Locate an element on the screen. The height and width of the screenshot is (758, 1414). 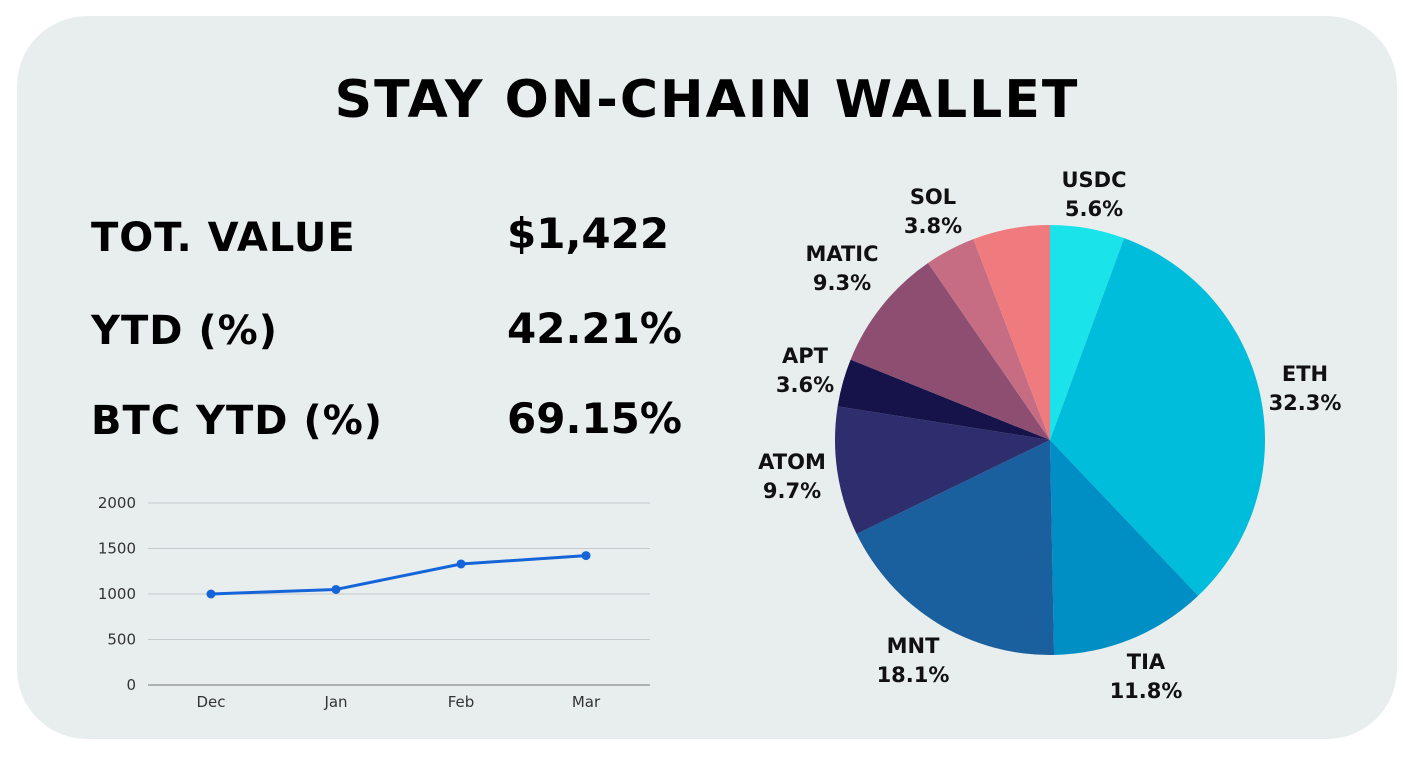
ytd-label: YTD (%) is located at coordinates (185, 331).